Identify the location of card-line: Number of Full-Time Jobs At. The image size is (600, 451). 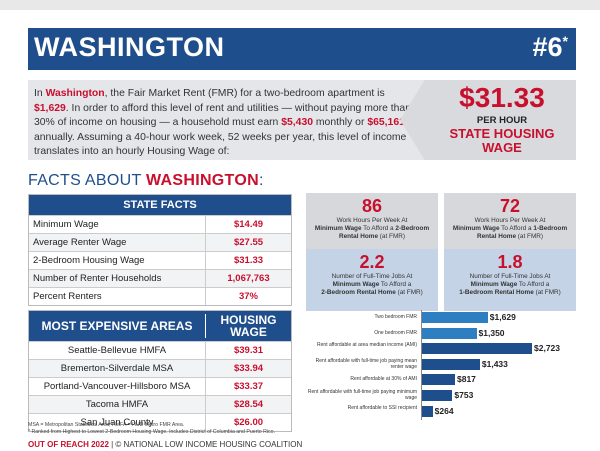
(510, 276).